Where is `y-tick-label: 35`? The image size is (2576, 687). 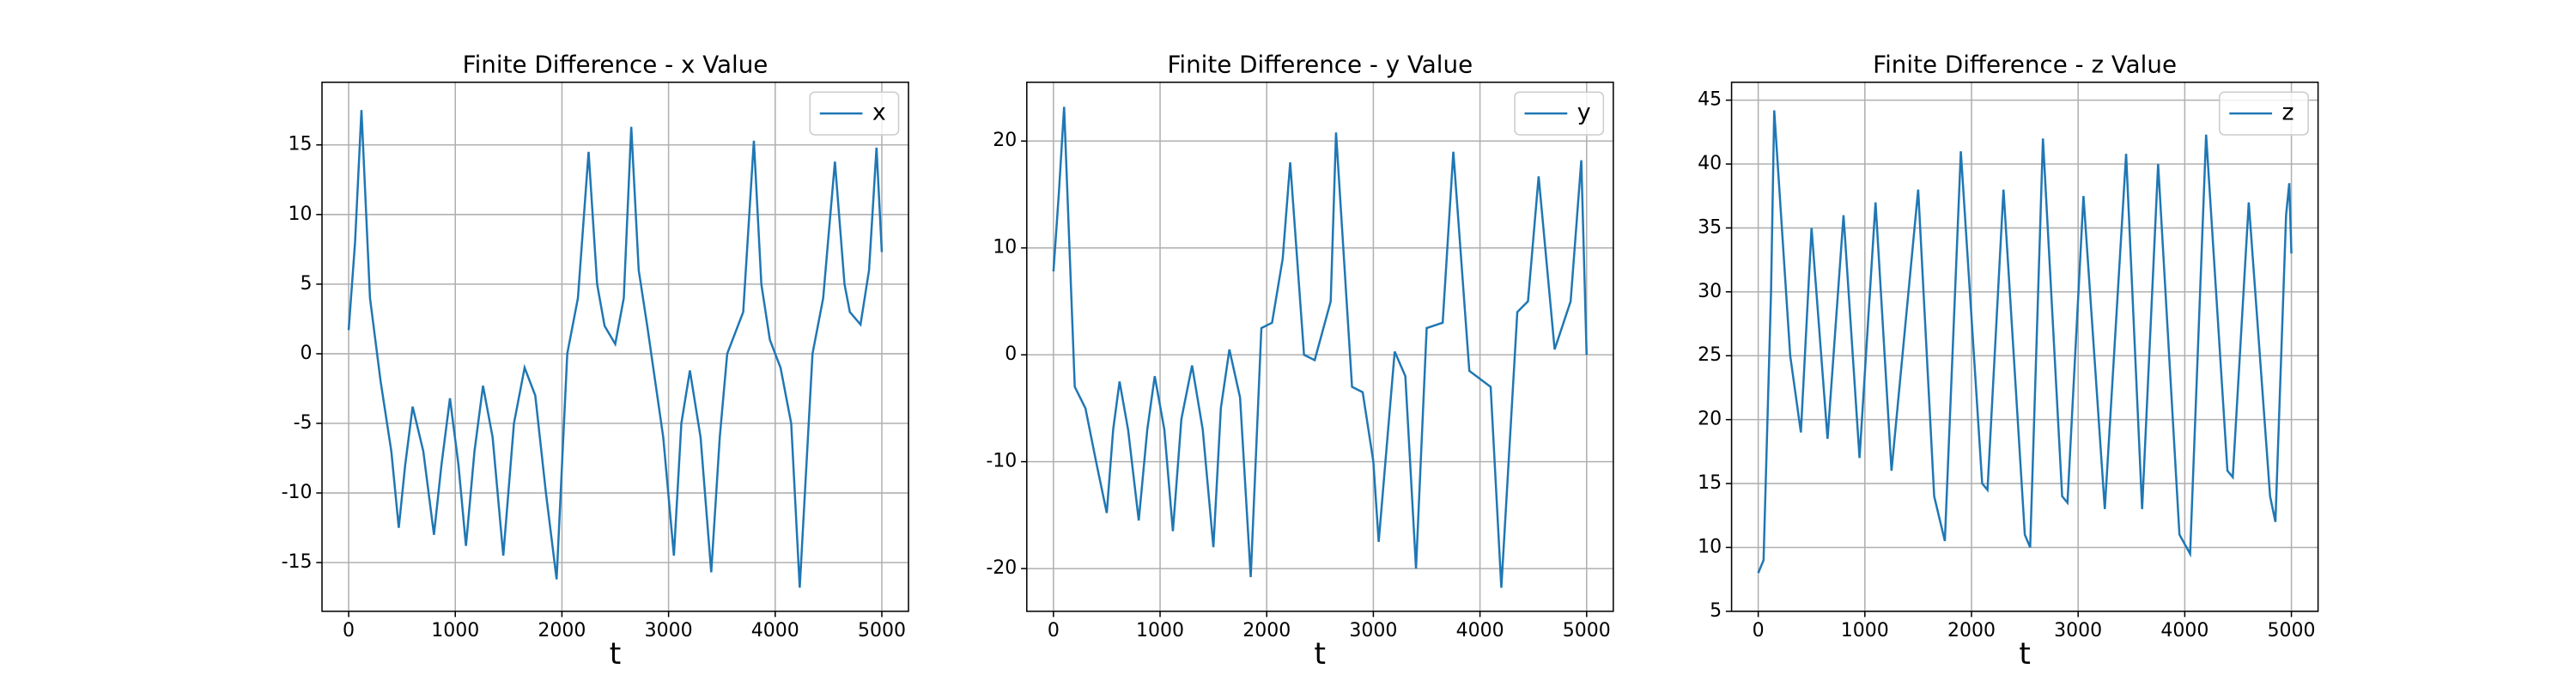 y-tick-label: 35 is located at coordinates (1710, 227).